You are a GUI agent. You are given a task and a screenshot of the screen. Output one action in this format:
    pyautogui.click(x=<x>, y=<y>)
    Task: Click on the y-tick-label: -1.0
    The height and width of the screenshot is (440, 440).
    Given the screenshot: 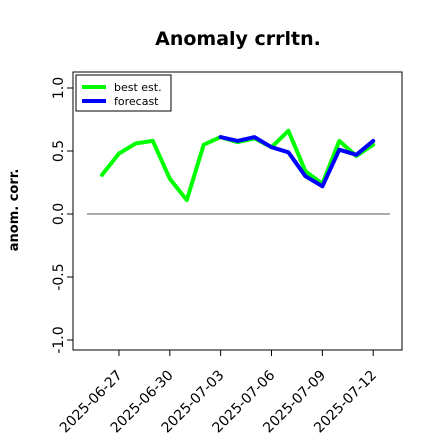 What is the action you would take?
    pyautogui.click(x=59, y=339)
    